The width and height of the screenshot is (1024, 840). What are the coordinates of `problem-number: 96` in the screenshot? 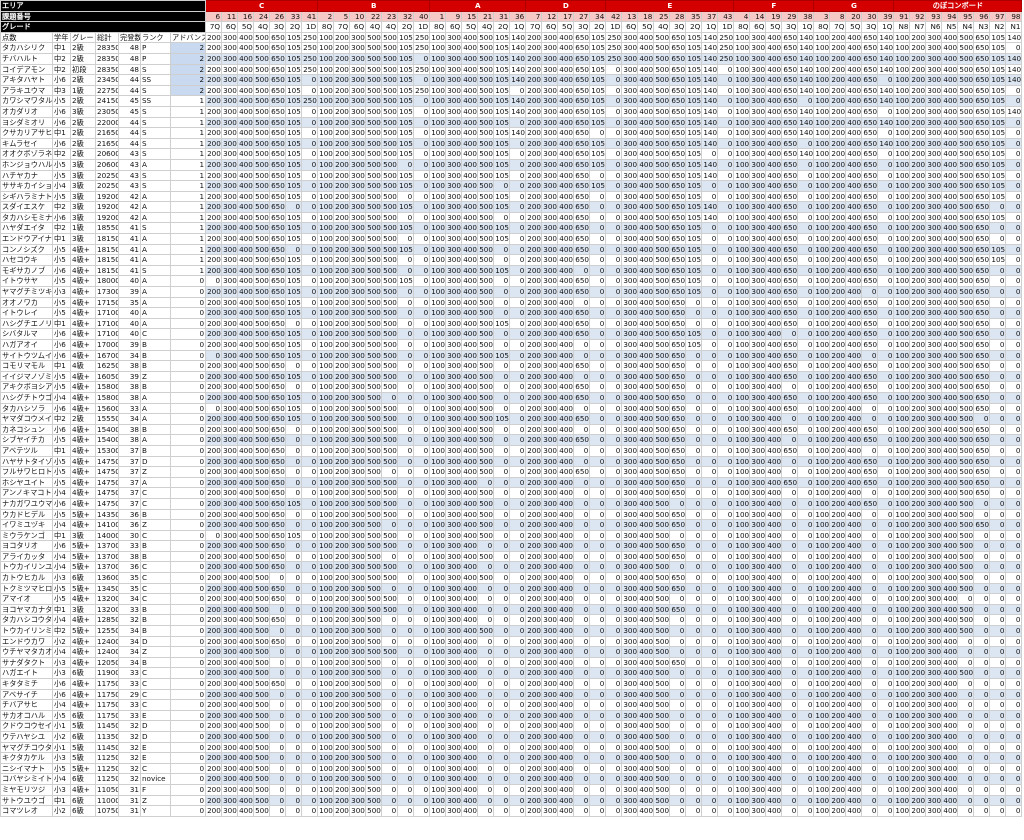 It's located at (982, 16).